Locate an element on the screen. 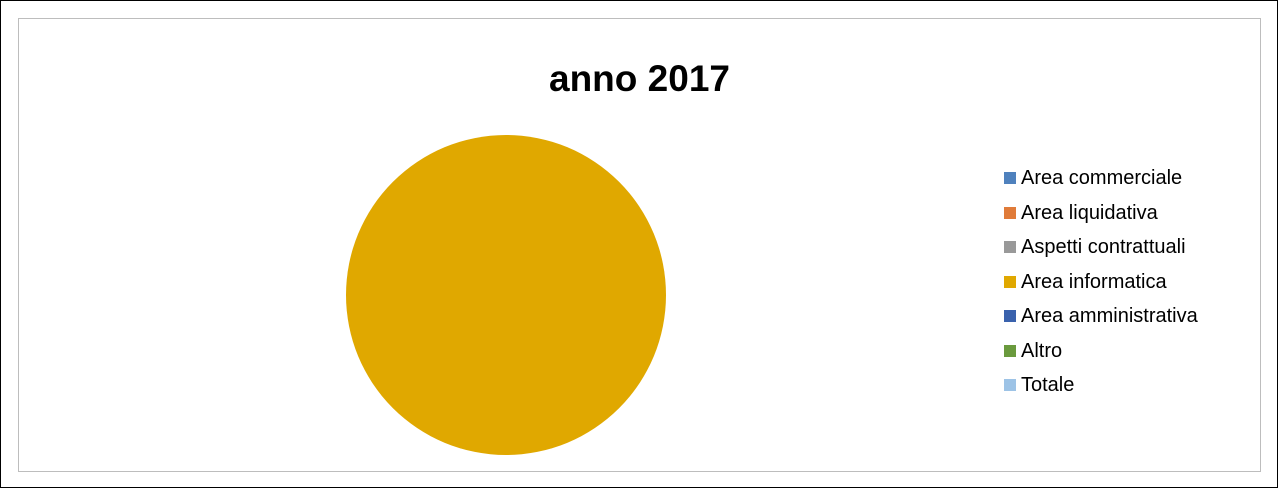  legend-label: Totale is located at coordinates (1048, 385).